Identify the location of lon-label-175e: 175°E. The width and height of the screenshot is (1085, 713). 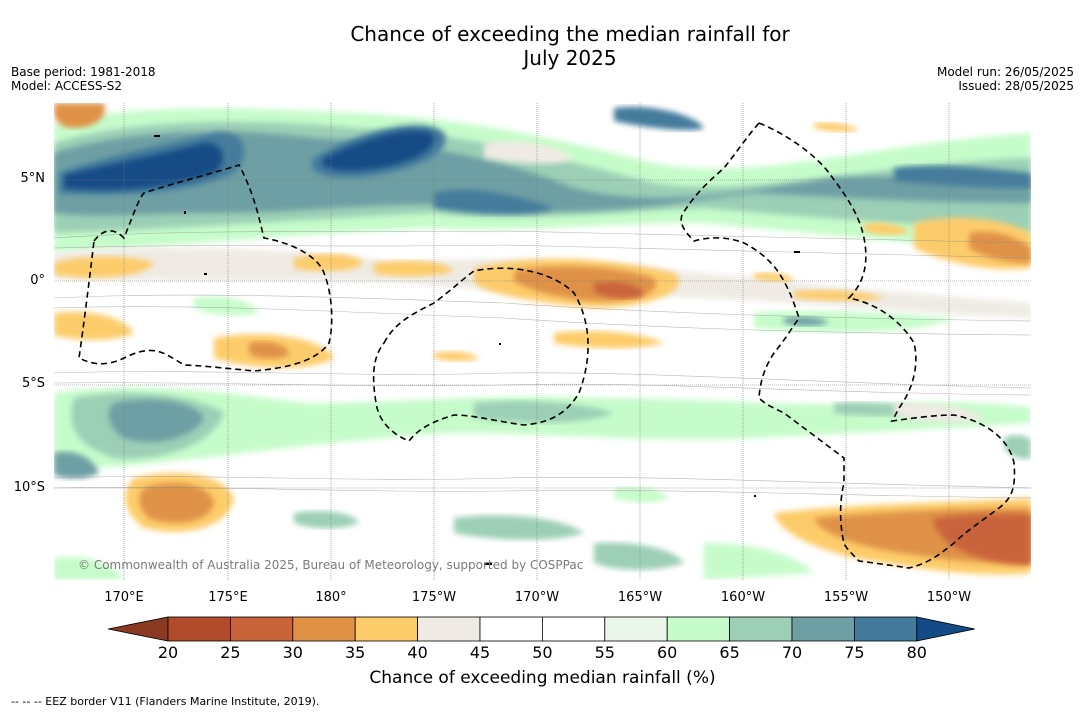
(228, 597).